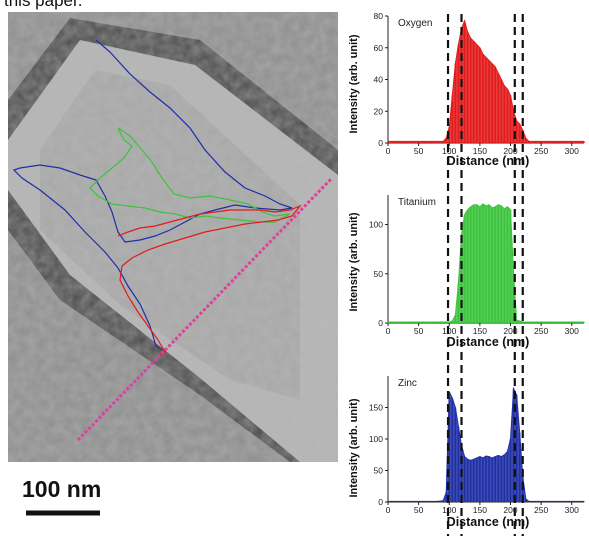 Image resolution: width=589 pixels, height=537 pixels. What do you see at coordinates (510, 331) in the screenshot?
I see `titanium-x-tick-label: 200` at bounding box center [510, 331].